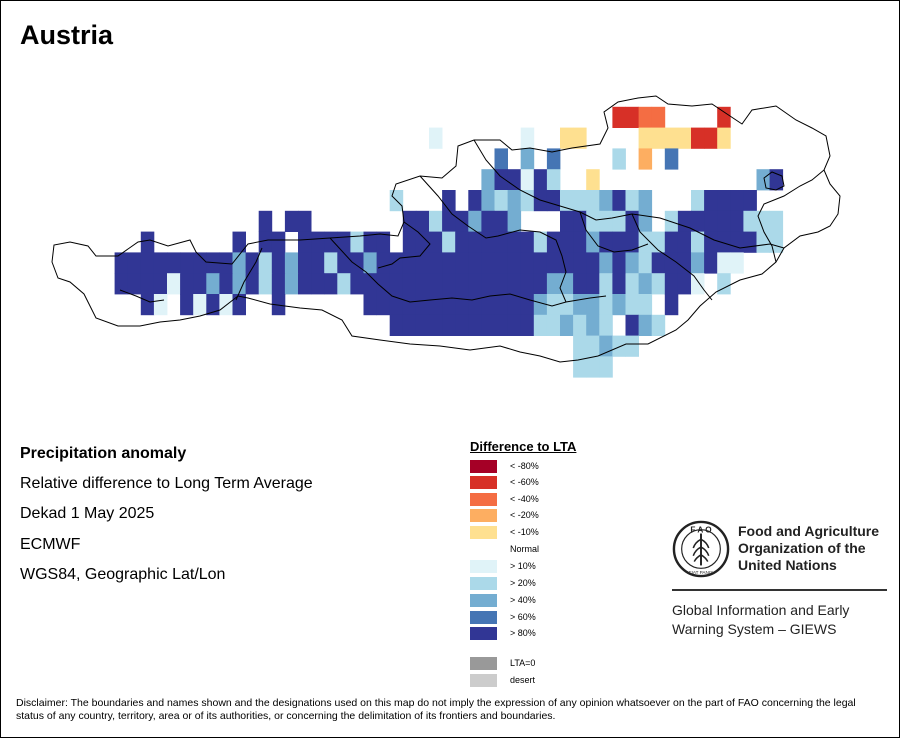  Describe the element at coordinates (524, 482) in the screenshot. I see `legend-label: < -60%` at that location.